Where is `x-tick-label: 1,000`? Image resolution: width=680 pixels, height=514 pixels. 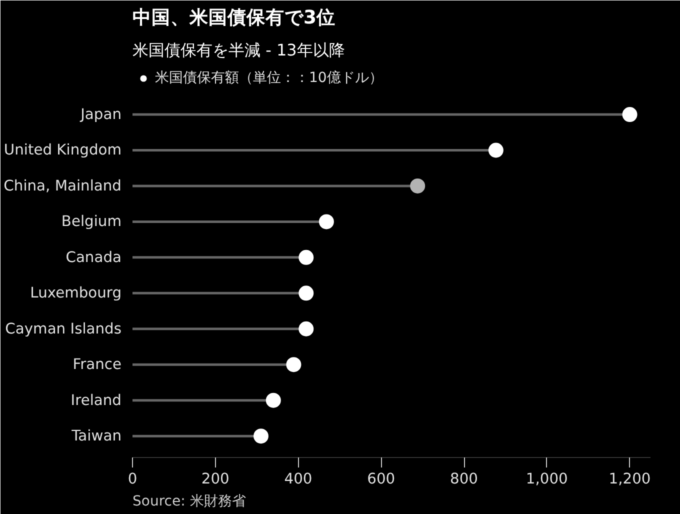 x-tick-label: 1,000 is located at coordinates (547, 479).